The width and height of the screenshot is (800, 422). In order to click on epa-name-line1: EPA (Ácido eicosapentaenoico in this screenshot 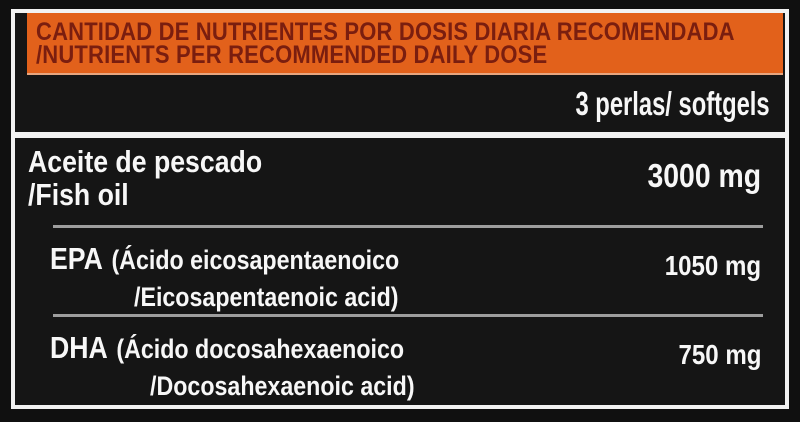, I will do `click(224, 262)`.